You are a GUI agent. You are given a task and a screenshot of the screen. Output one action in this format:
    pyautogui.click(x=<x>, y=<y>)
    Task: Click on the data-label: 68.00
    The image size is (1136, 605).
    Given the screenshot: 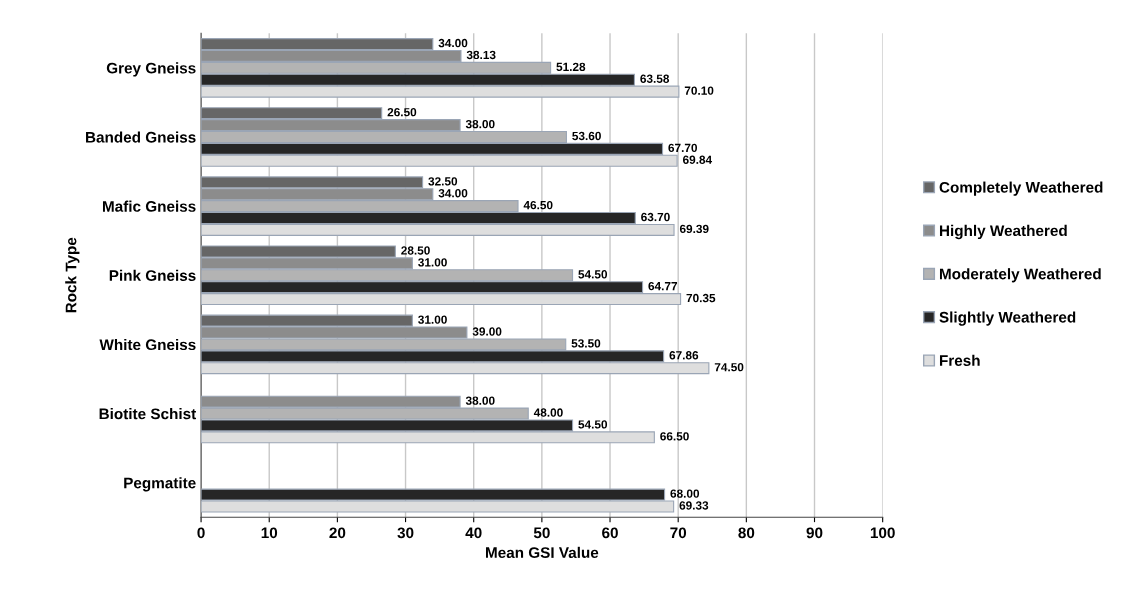 What is the action you would take?
    pyautogui.click(x=685, y=493)
    